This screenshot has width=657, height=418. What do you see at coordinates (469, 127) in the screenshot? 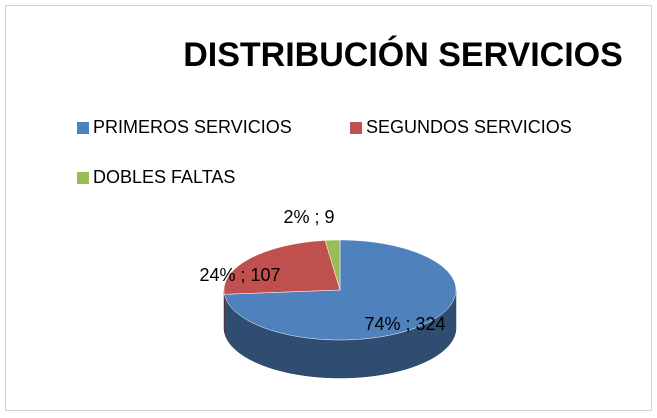
I see `legend-label: SEGUNDOS SERVICIOS` at bounding box center [469, 127].